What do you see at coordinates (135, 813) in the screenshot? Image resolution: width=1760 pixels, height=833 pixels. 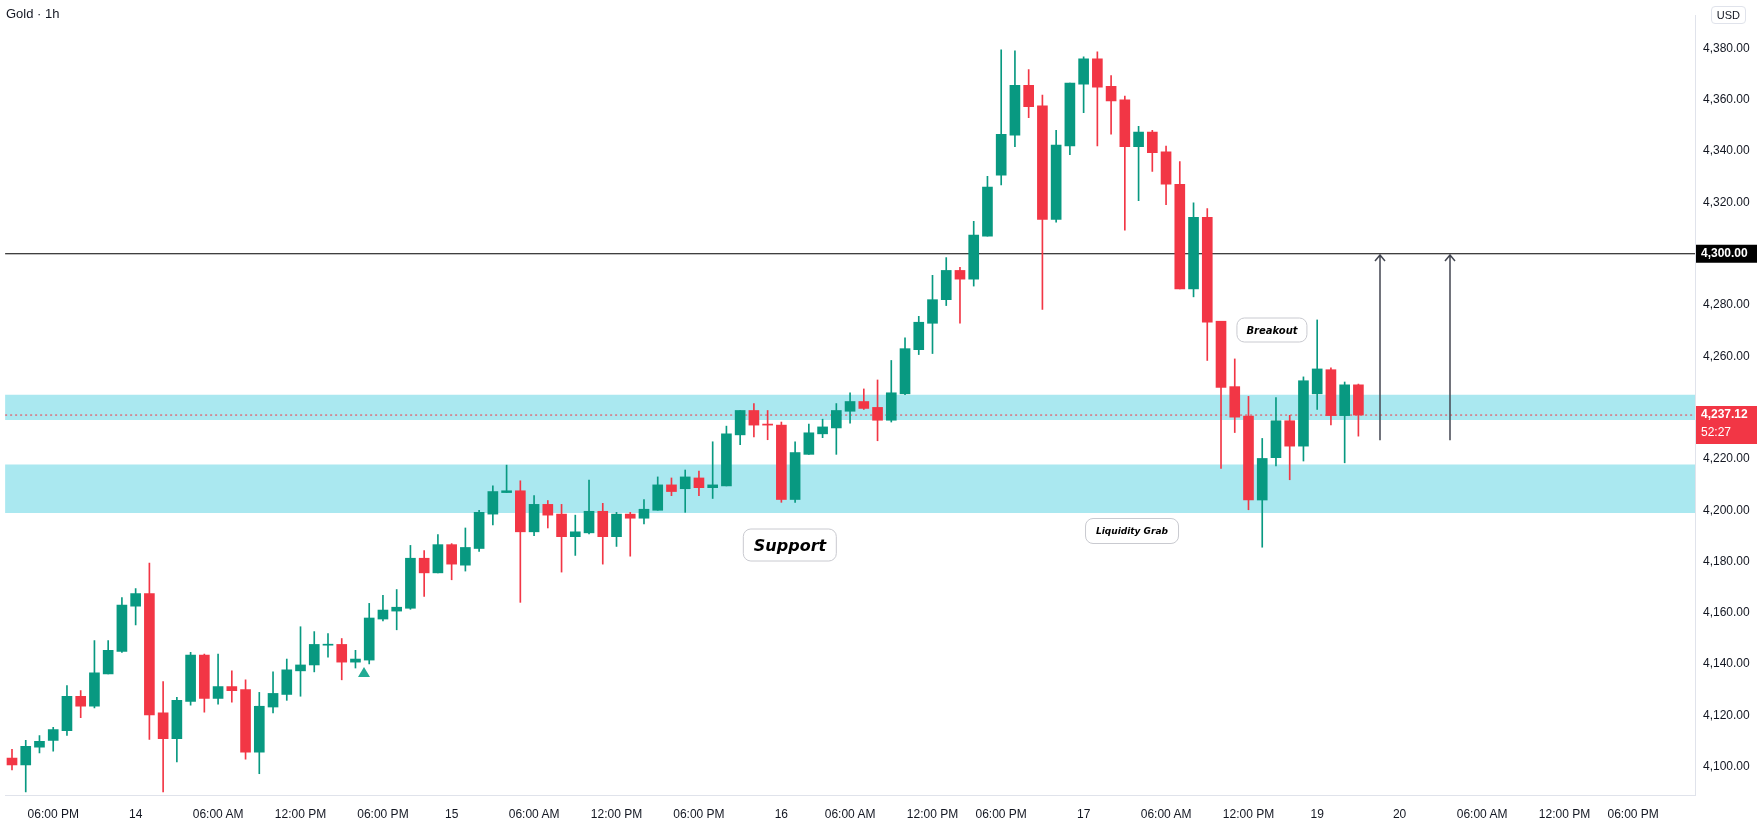 I see `x-tick-label: 14` at bounding box center [135, 813].